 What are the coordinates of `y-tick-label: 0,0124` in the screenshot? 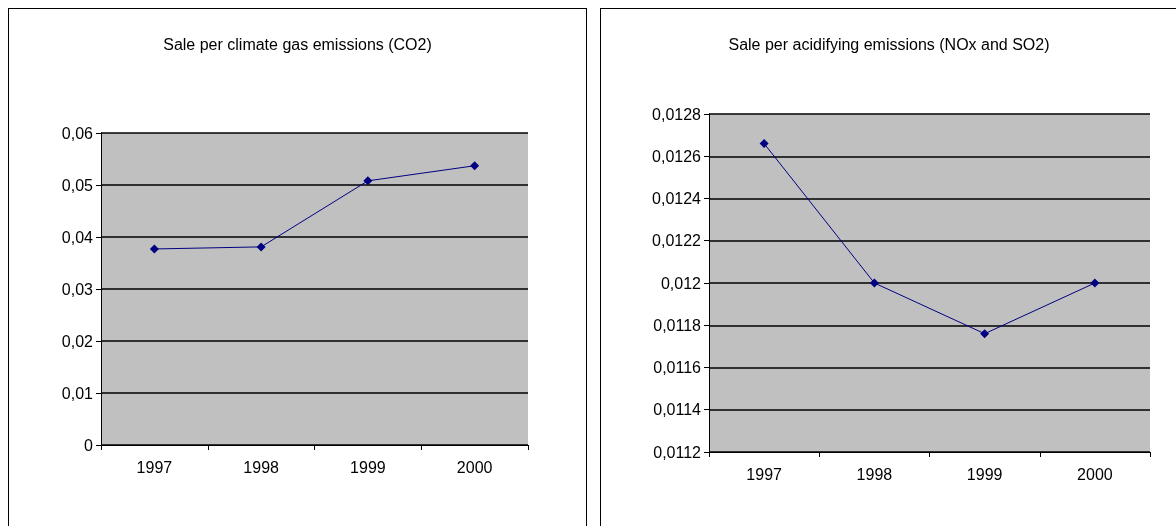 It's located at (677, 198).